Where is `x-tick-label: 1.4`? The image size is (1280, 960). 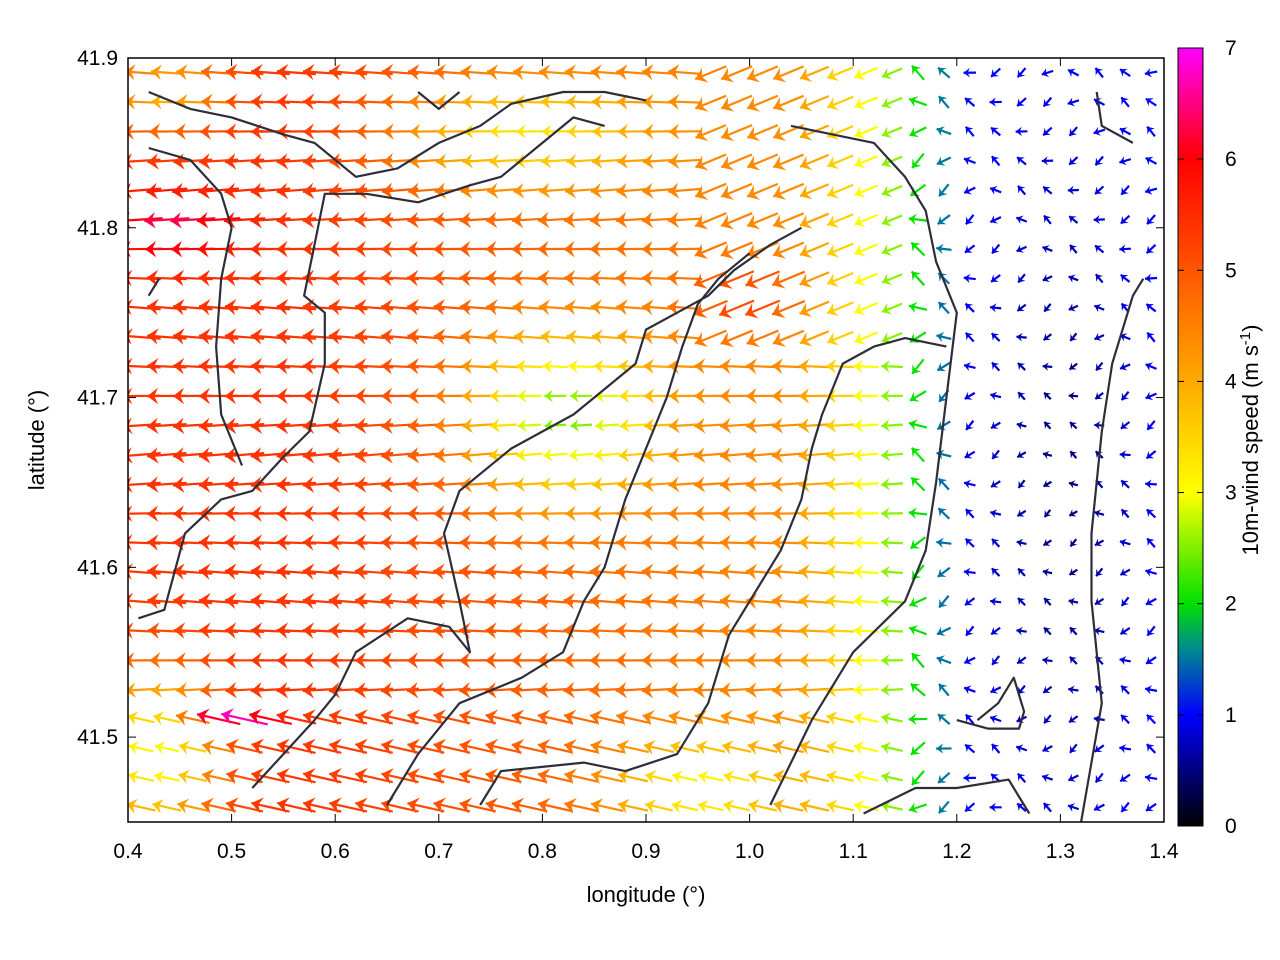 x-tick-label: 1.4 is located at coordinates (1164, 851).